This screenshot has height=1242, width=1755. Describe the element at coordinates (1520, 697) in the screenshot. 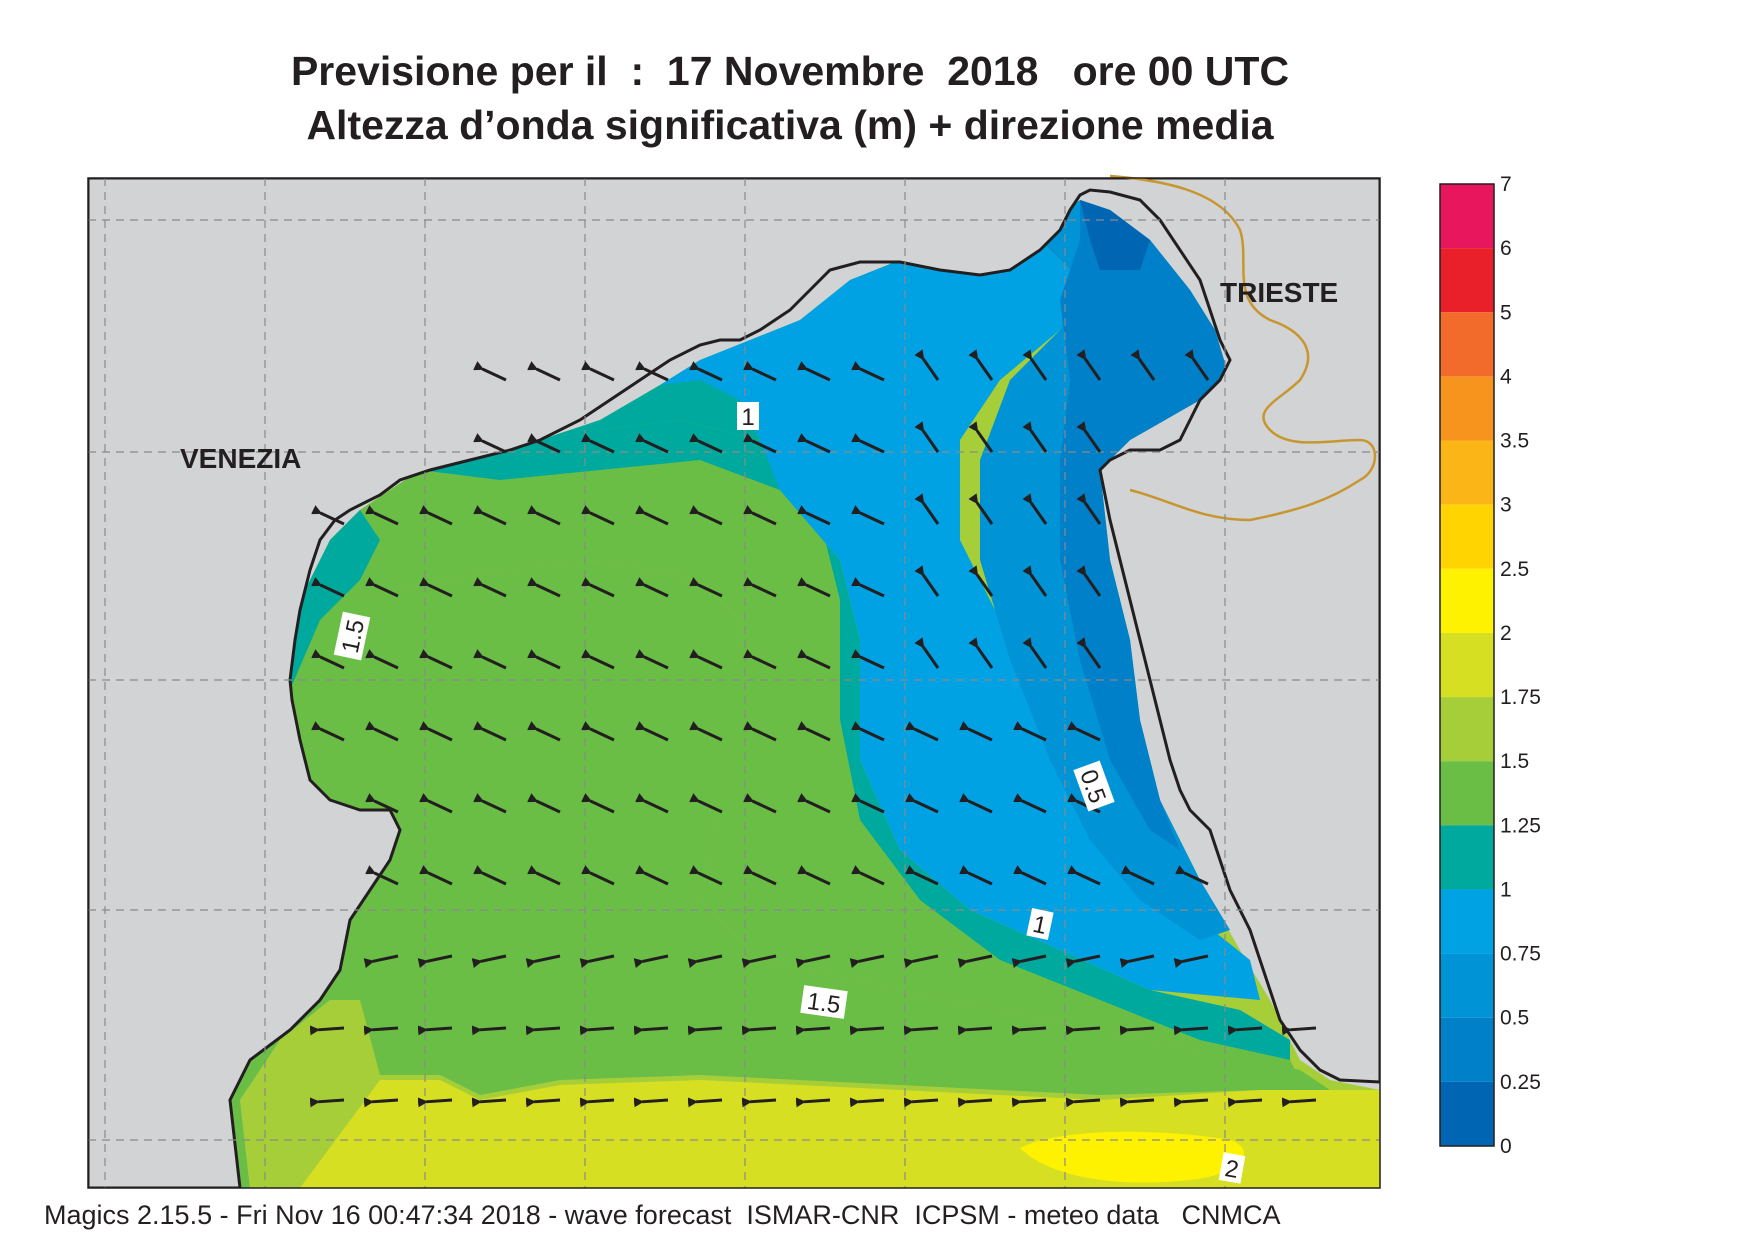

I see `legend-label: 1.75` at that location.